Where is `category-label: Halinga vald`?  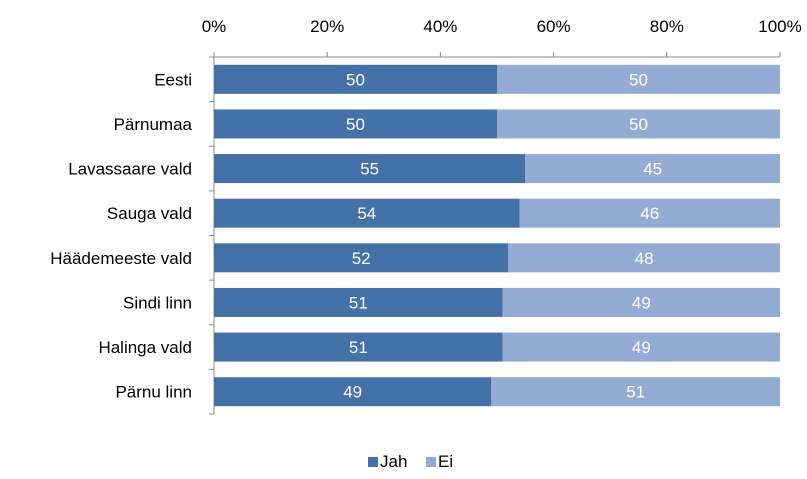
category-label: Halinga vald is located at coordinates (145, 347).